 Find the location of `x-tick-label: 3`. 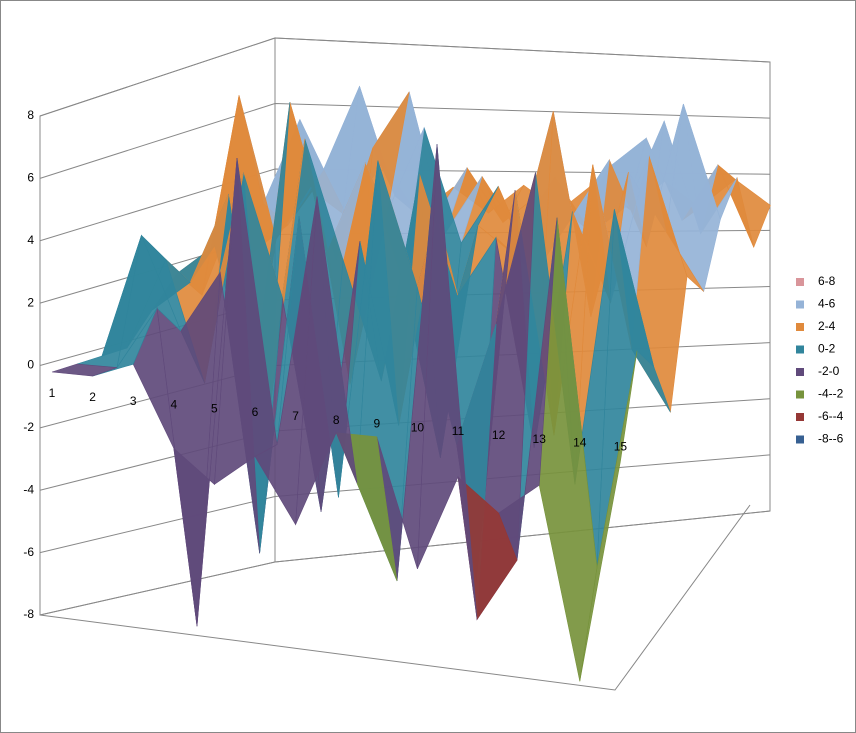

x-tick-label: 3 is located at coordinates (133, 401).